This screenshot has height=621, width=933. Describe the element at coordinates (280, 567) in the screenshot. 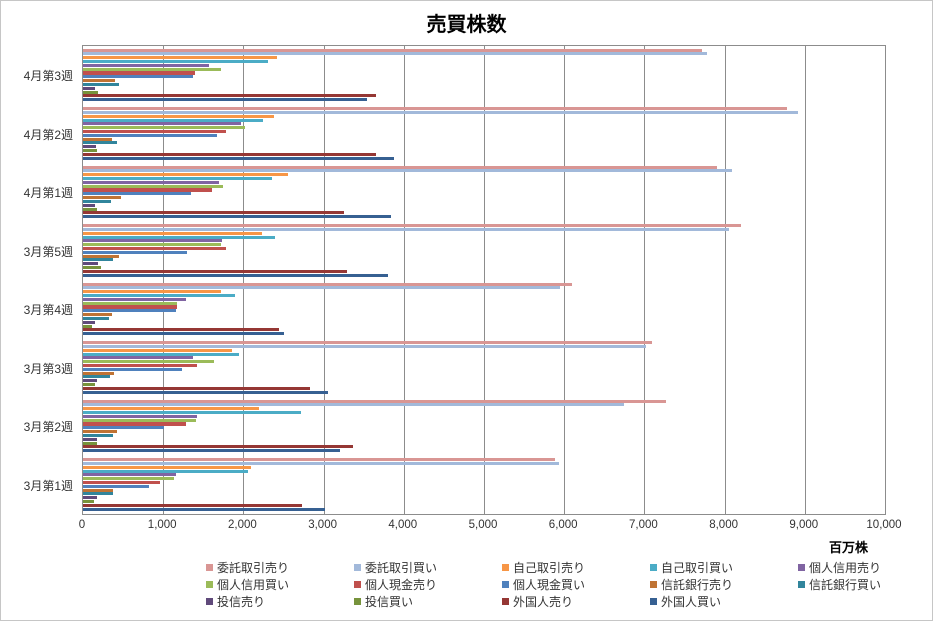

I see `legend-item: 委託取引売り` at that location.